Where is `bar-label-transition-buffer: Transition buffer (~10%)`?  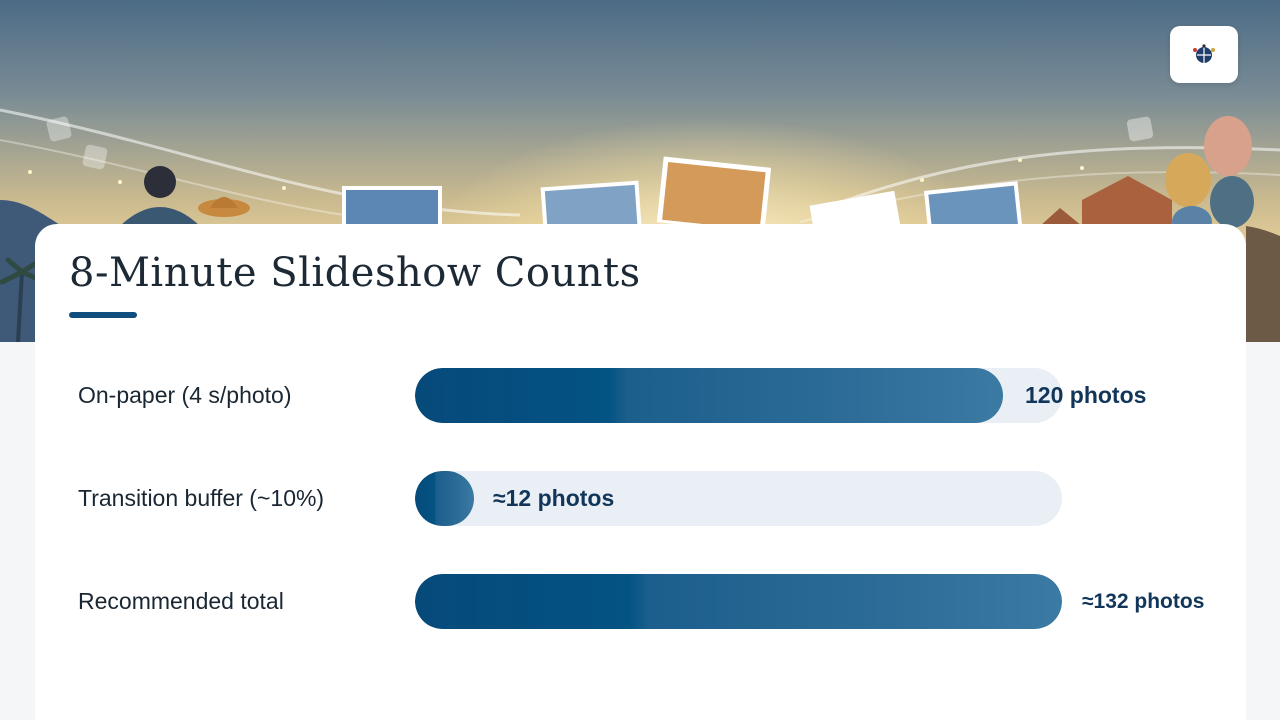 bar-label-transition-buffer: Transition buffer (~10%) is located at coordinates (201, 498).